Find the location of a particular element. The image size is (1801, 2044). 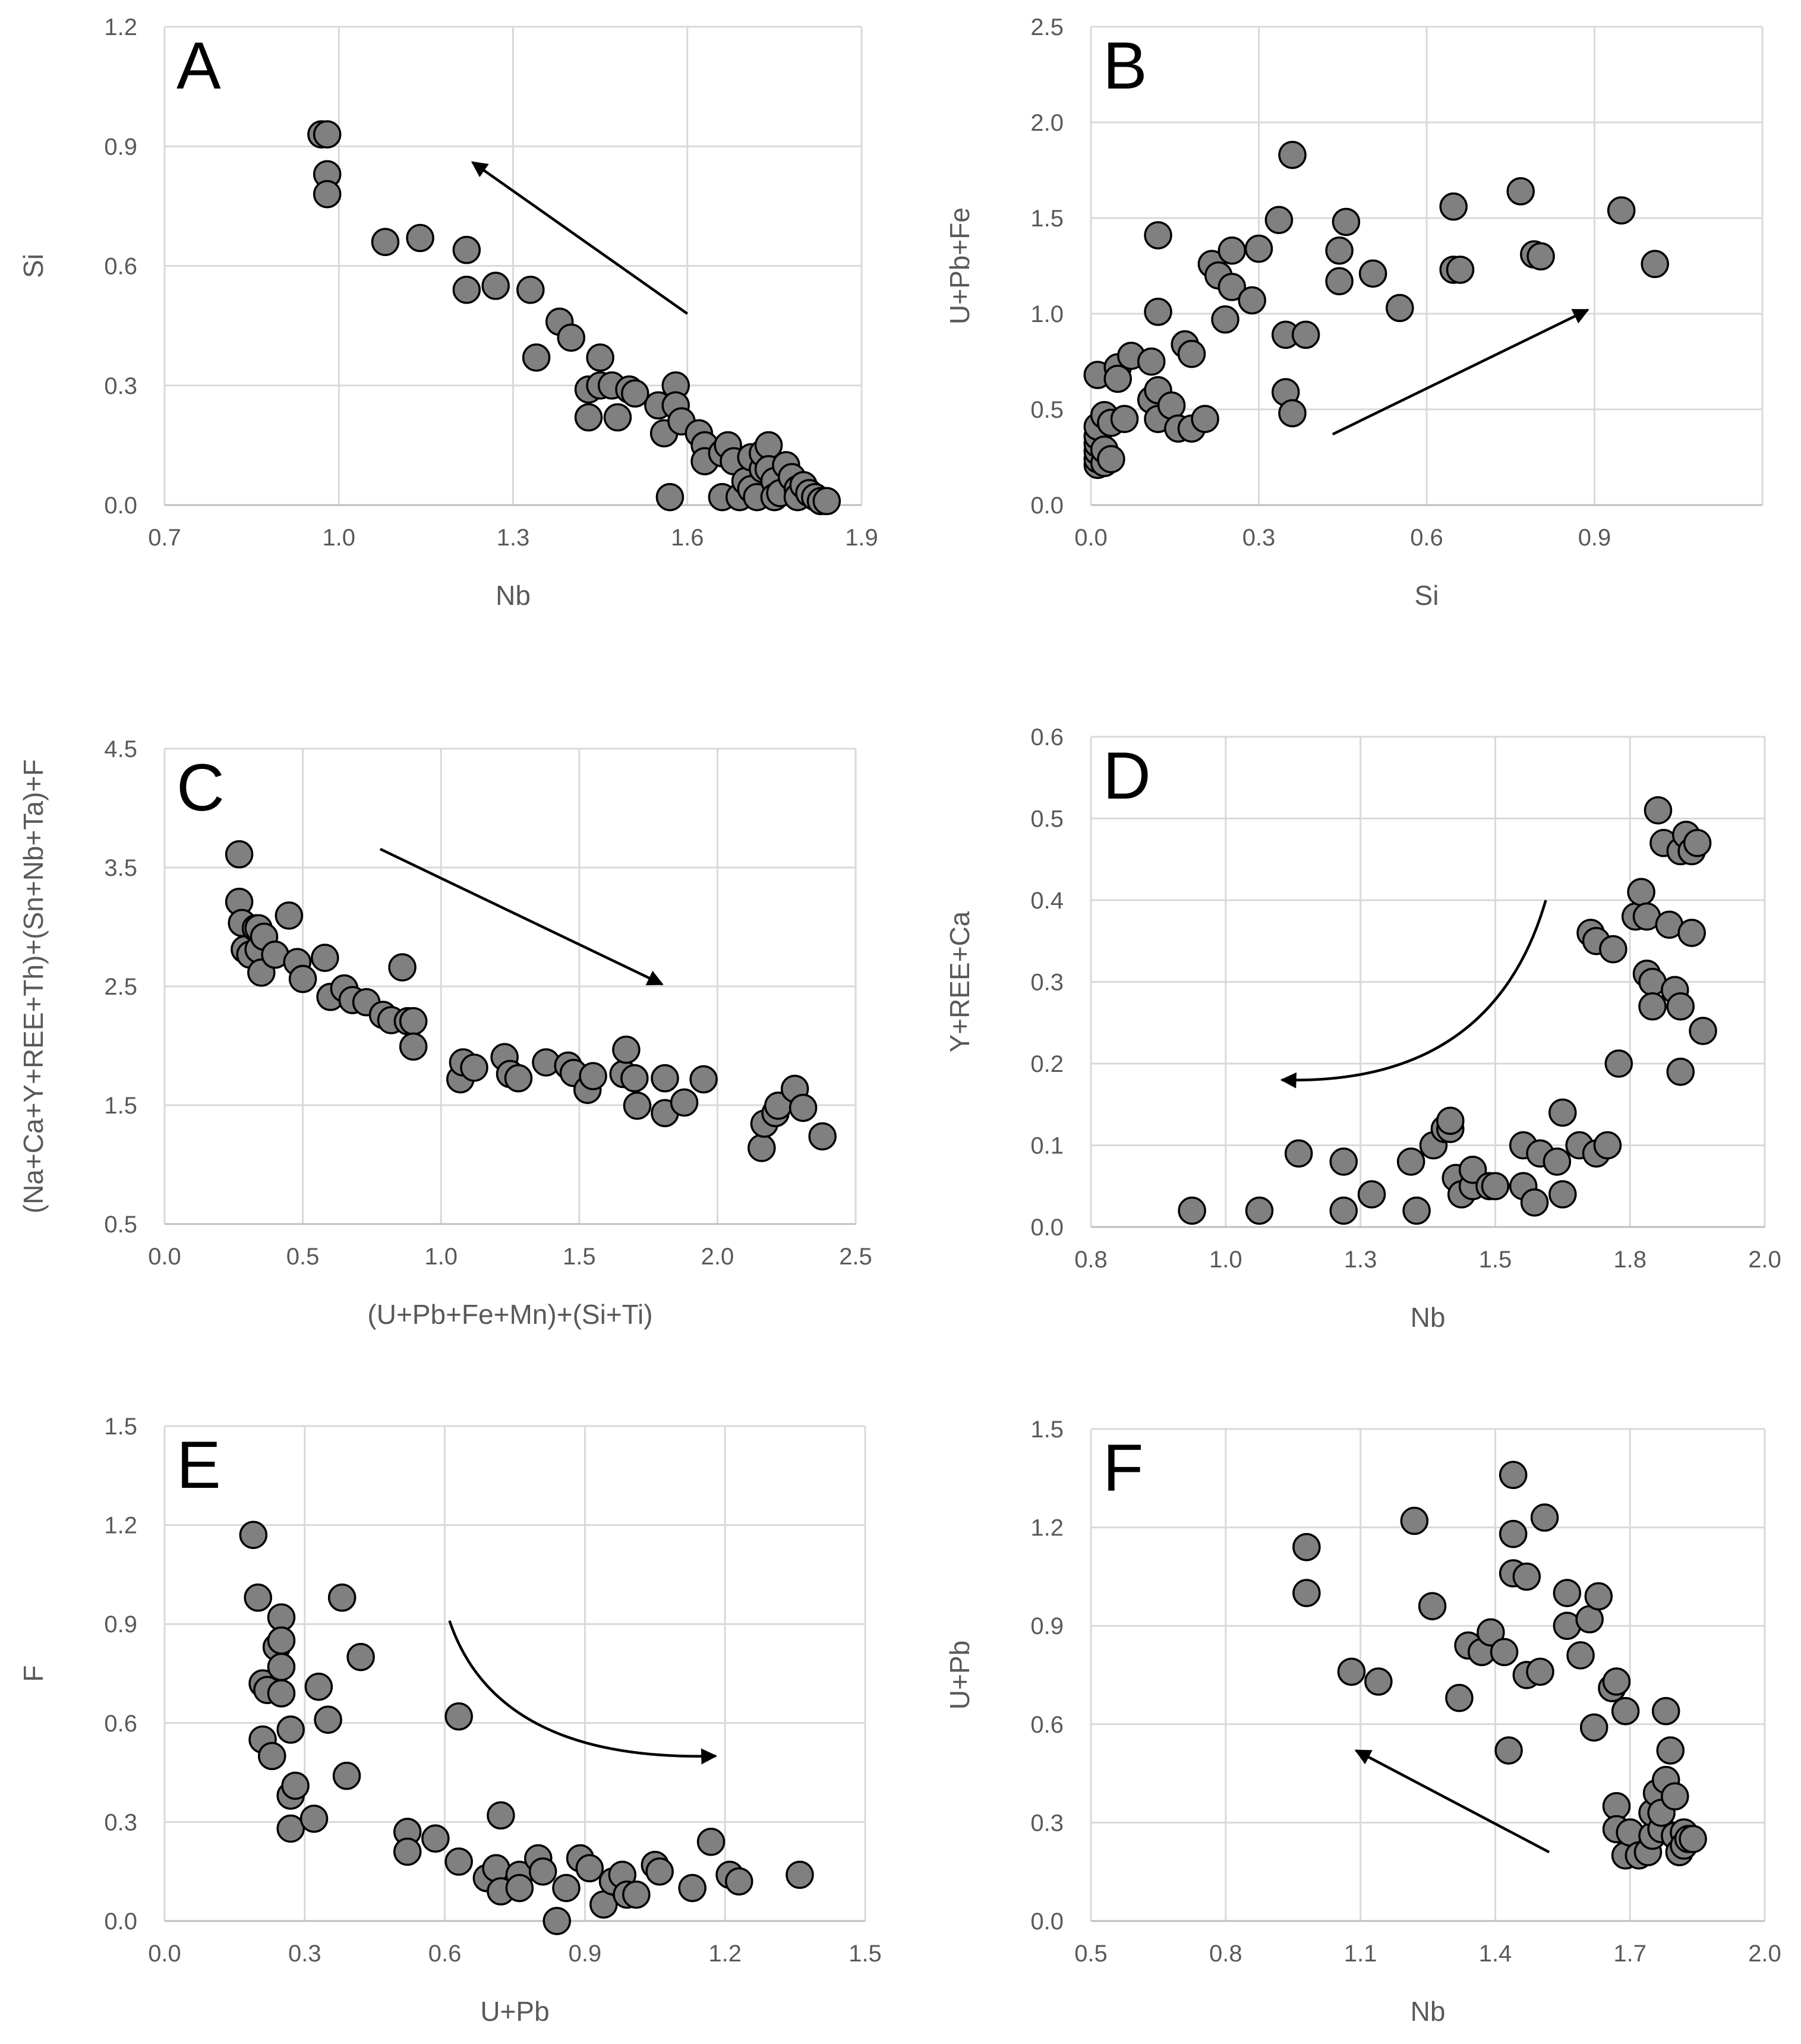

x-tick-label-b: 0.6 is located at coordinates (1427, 538).